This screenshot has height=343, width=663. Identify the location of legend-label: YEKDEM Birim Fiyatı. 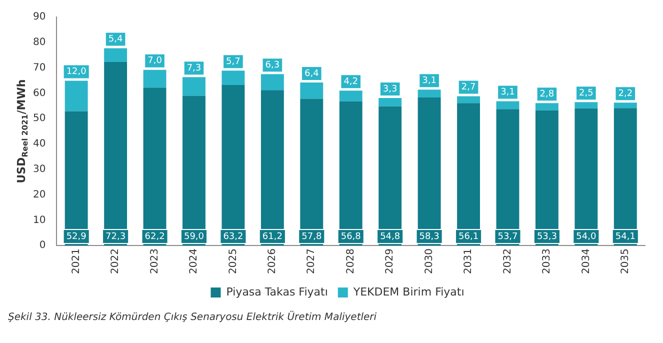
(408, 291).